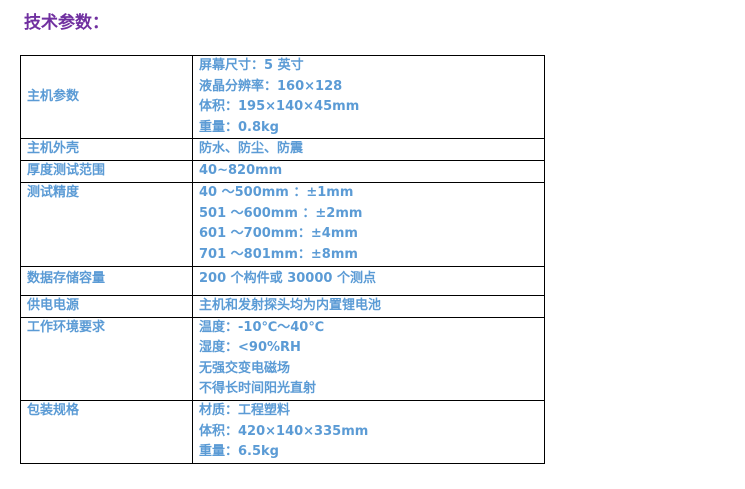 This screenshot has height=489, width=745. Describe the element at coordinates (106, 280) in the screenshot. I see `param-name: 数据存储容量` at that location.